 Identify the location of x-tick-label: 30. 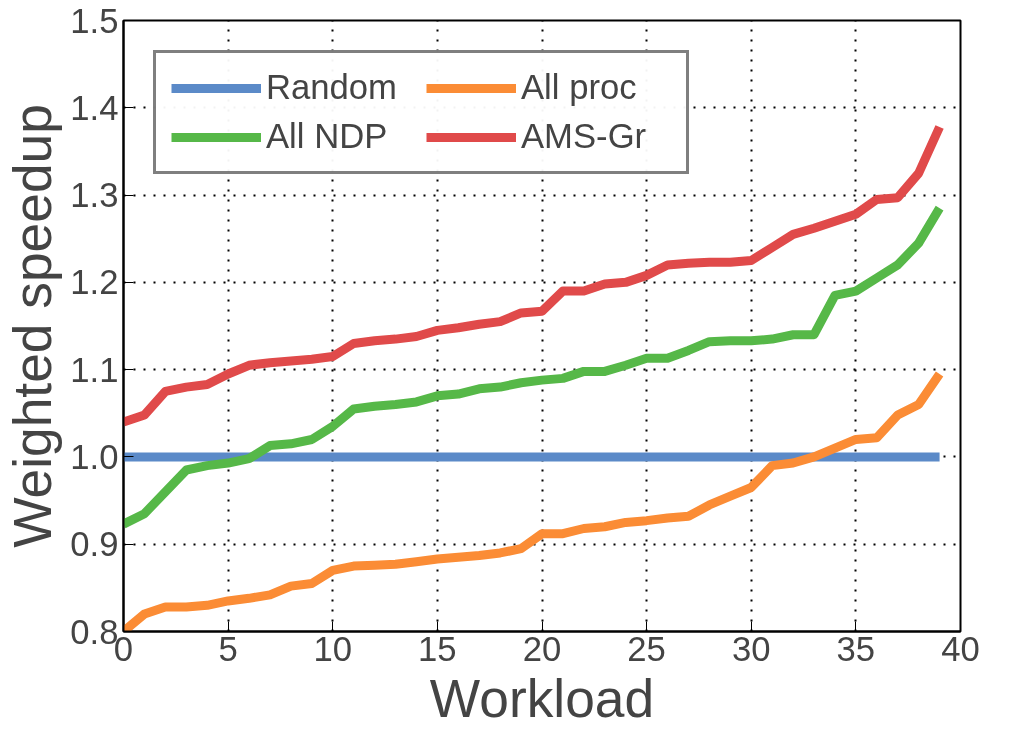
(751, 648).